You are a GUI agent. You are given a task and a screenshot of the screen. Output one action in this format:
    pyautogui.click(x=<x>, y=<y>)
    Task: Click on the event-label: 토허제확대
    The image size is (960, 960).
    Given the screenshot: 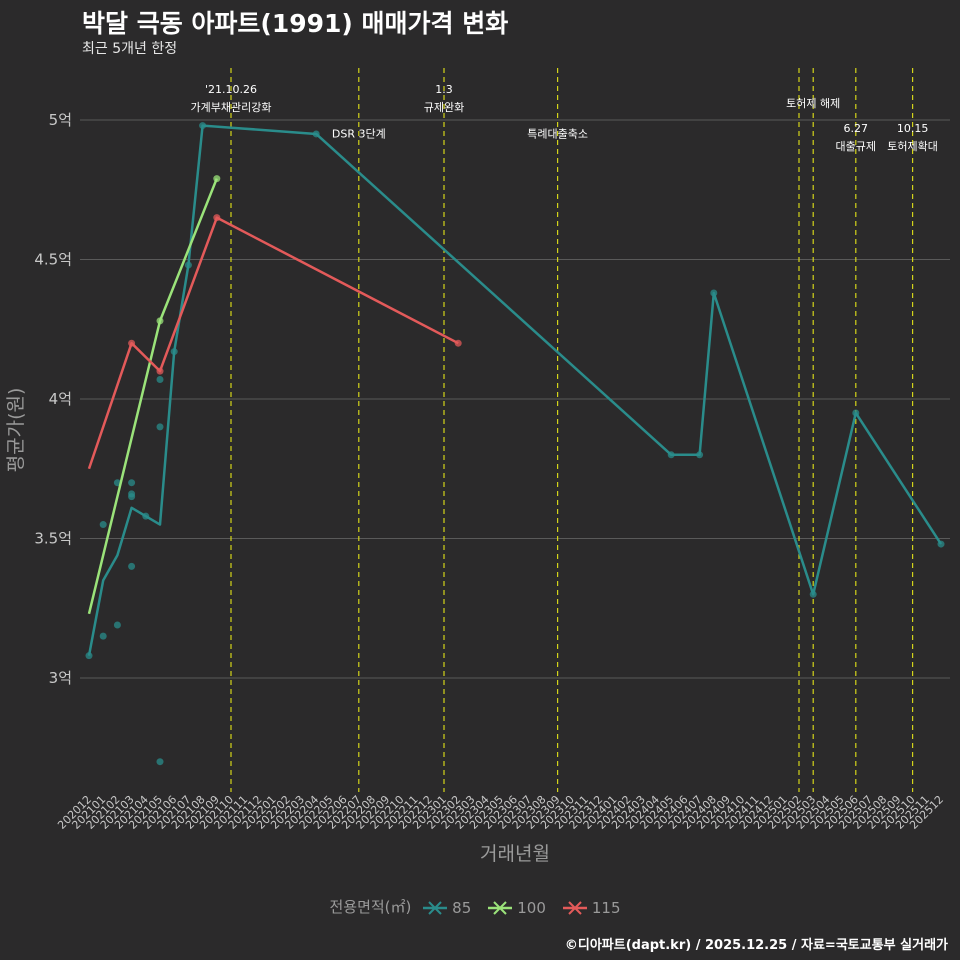 What is the action you would take?
    pyautogui.click(x=912, y=146)
    